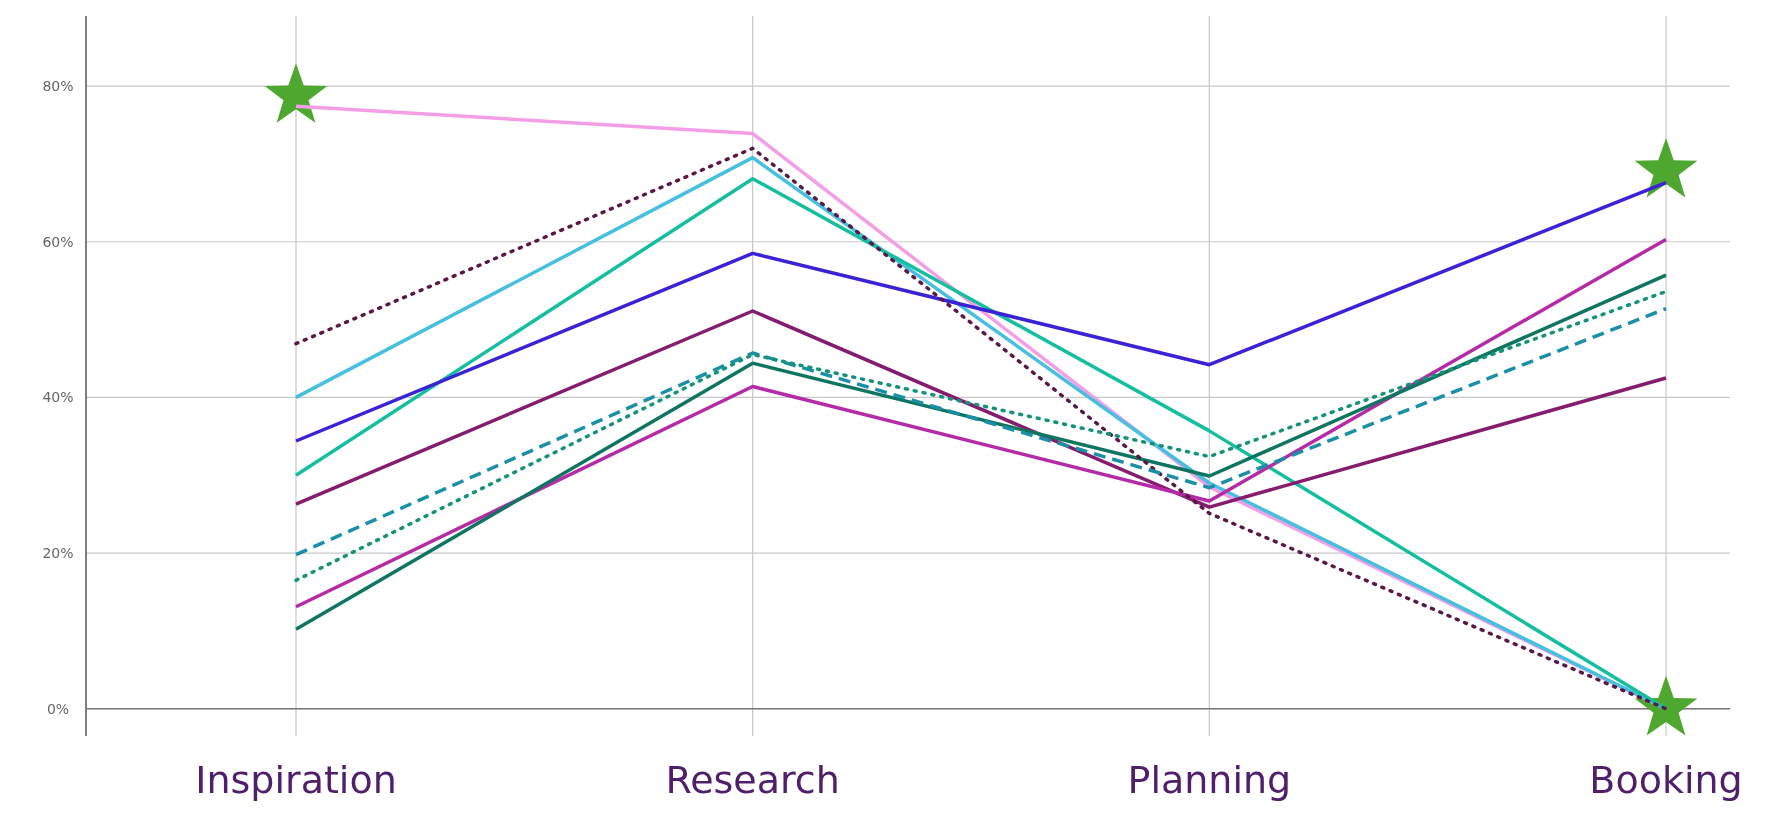 Image resolution: width=1777 pixels, height=820 pixels. What do you see at coordinates (58, 552) in the screenshot?
I see `y-tick-label: 20%` at bounding box center [58, 552].